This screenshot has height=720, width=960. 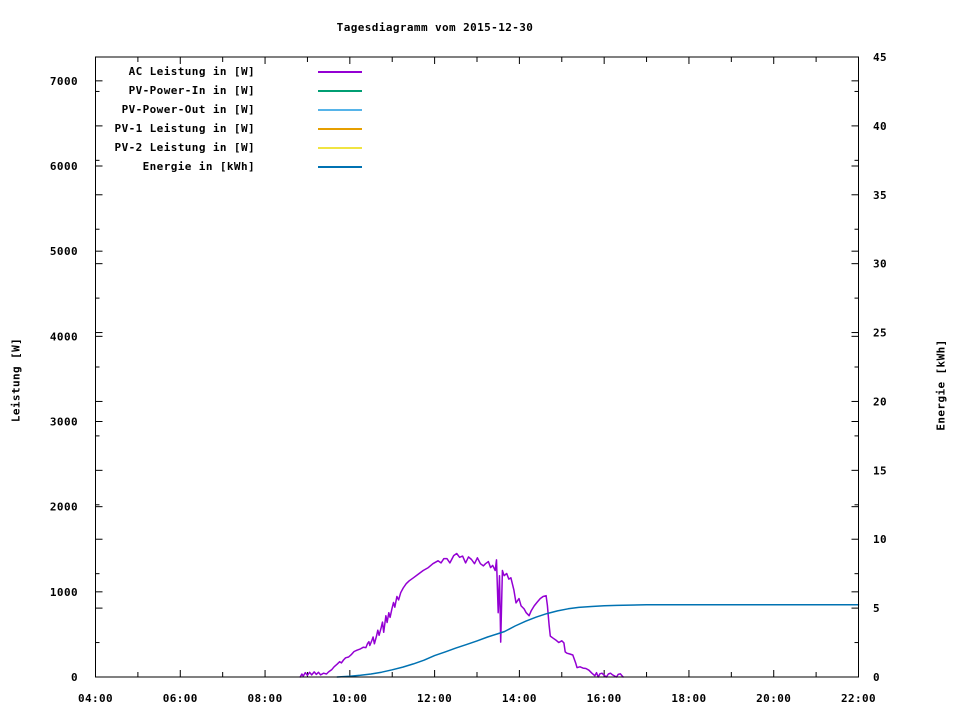 What do you see at coordinates (64, 166) in the screenshot?
I see `y1-tick-label: 6000` at bounding box center [64, 166].